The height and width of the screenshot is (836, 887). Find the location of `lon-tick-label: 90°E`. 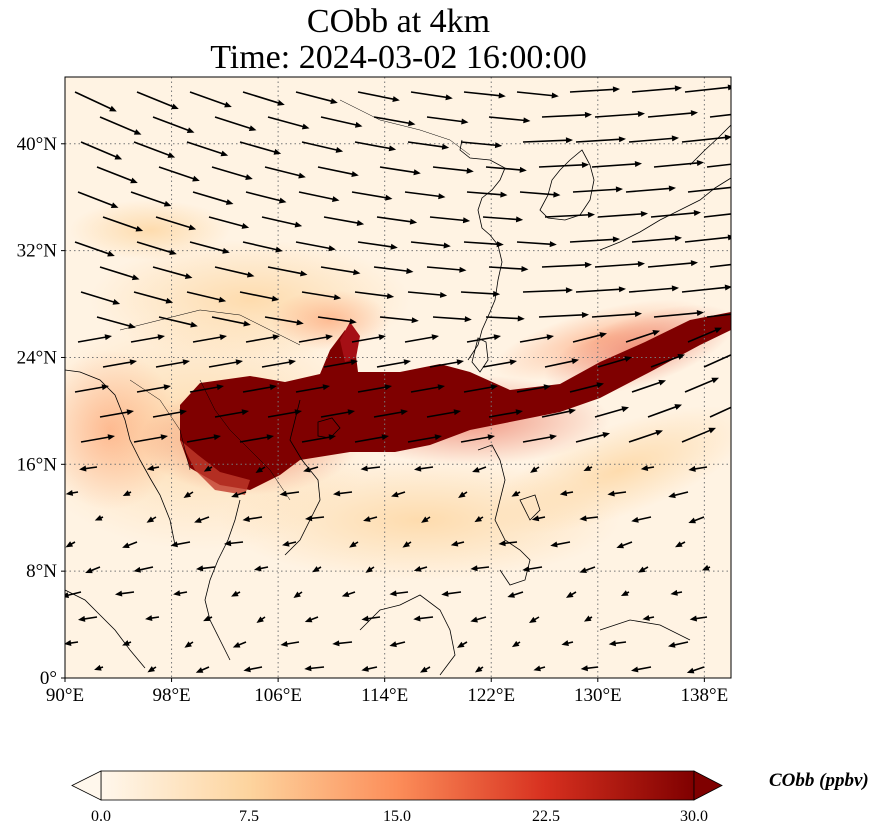

lon-tick-label: 90°E is located at coordinates (65, 695).